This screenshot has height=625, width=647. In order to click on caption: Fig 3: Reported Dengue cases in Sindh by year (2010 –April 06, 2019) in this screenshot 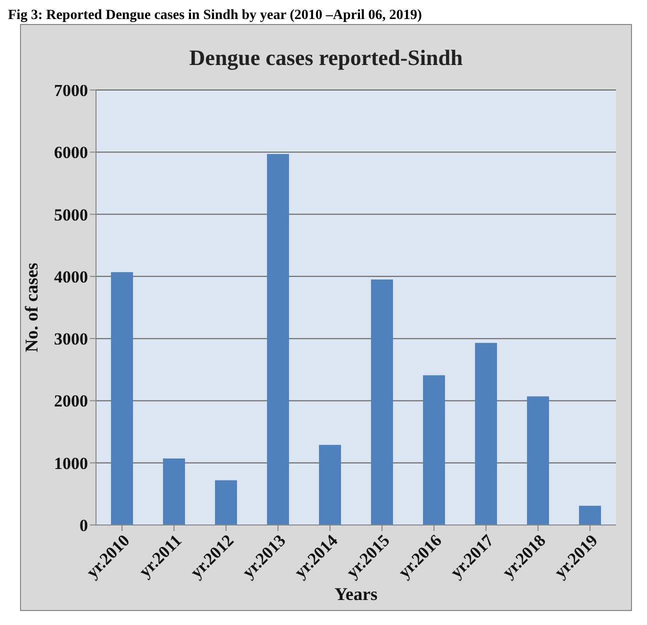, I will do `click(215, 16)`.